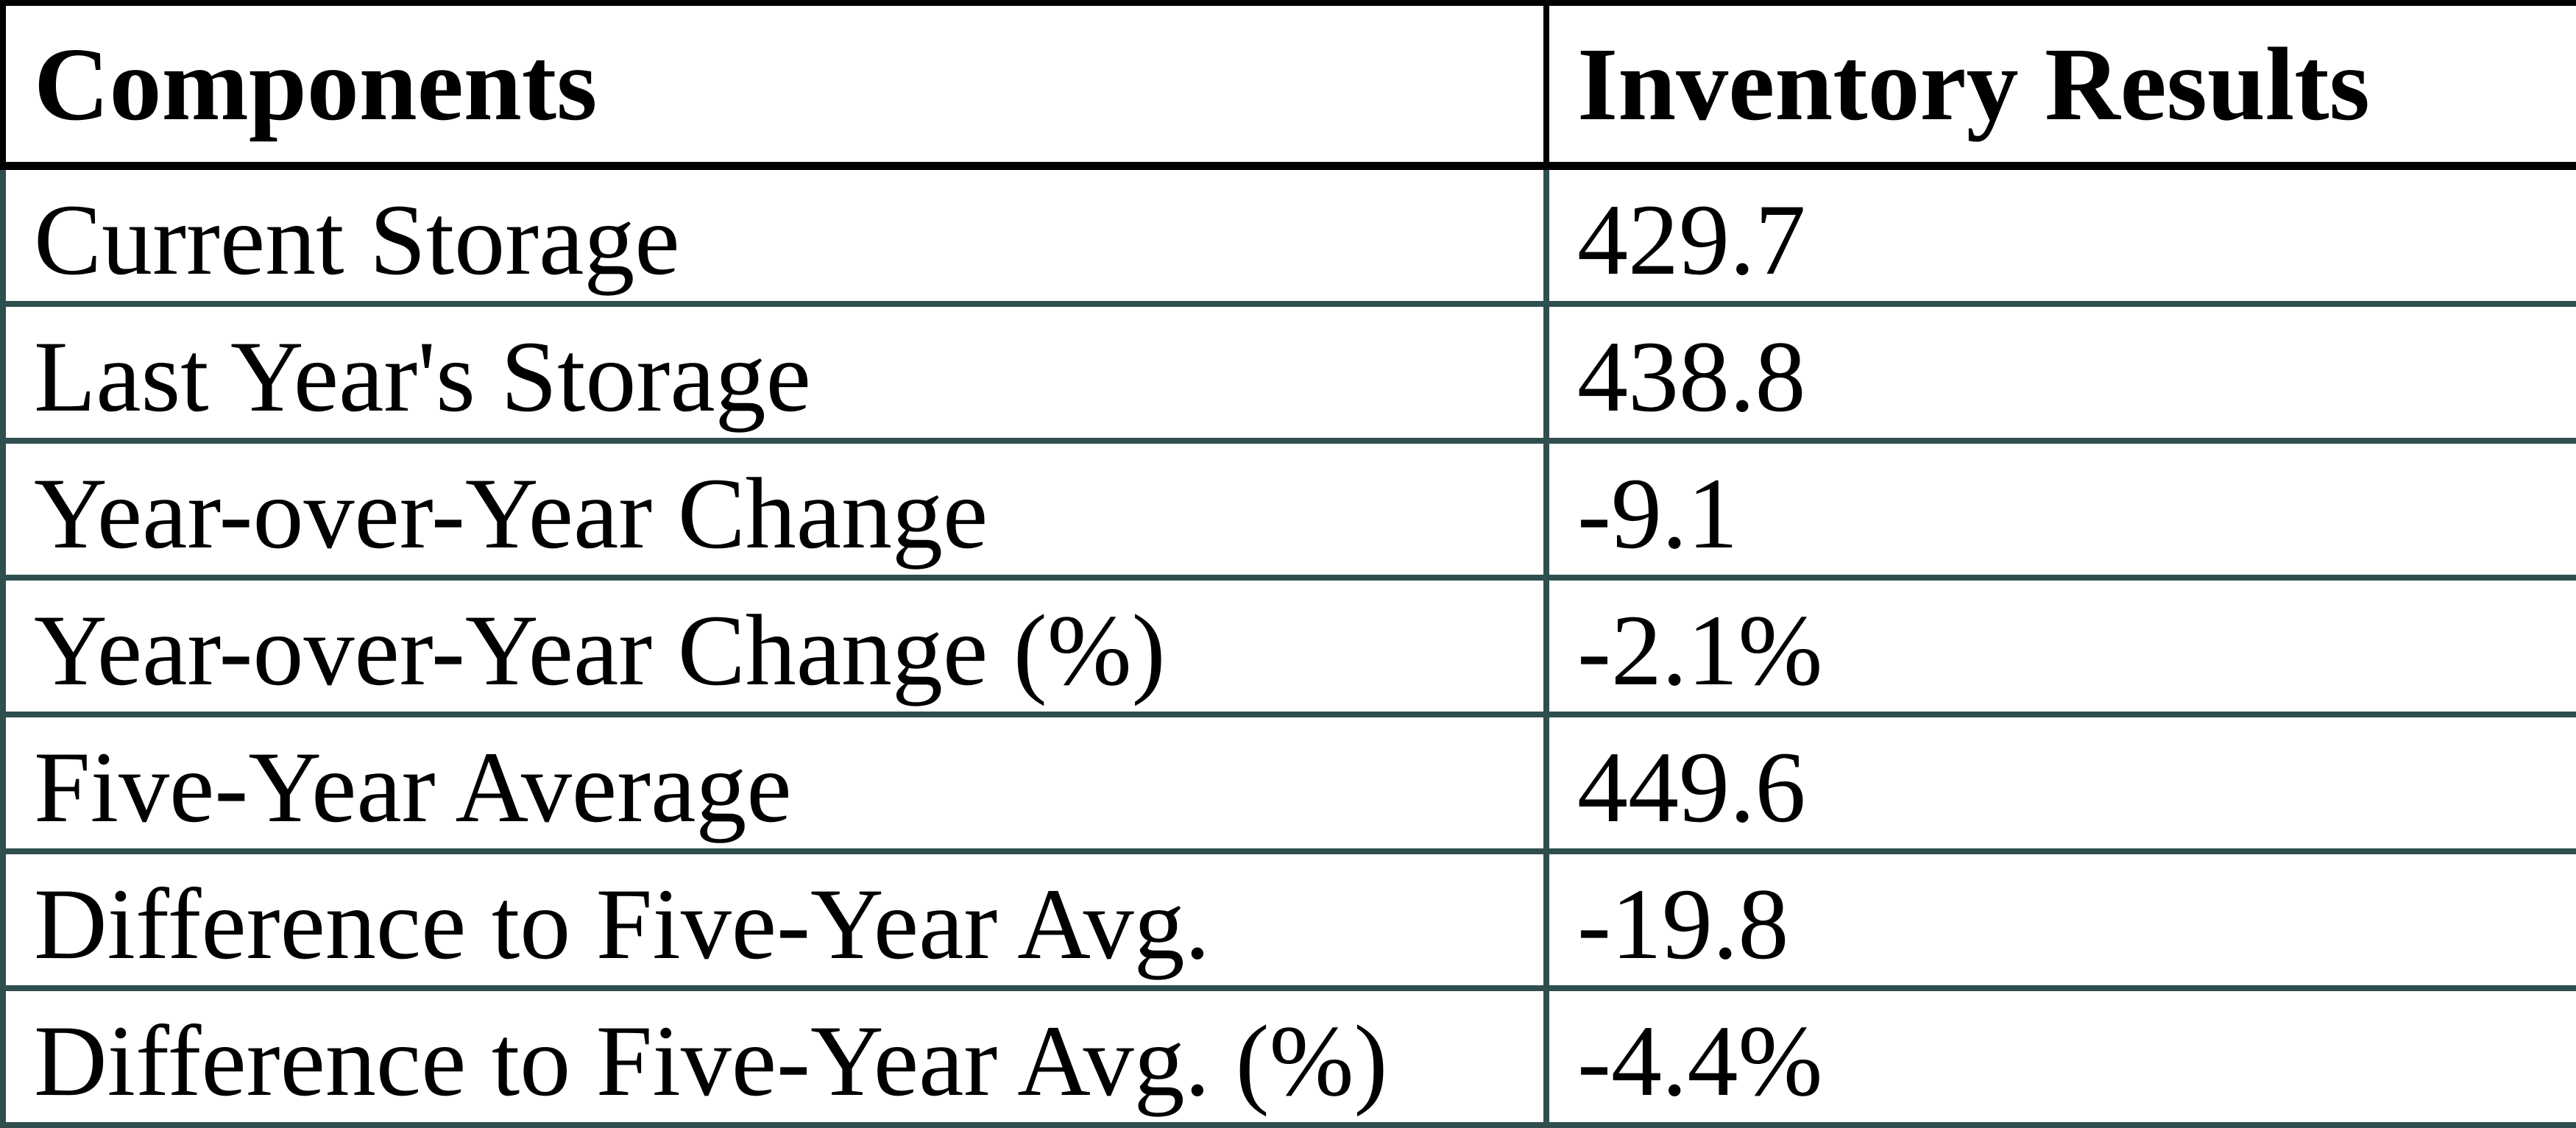  What do you see at coordinates (2059, 1056) in the screenshot?
I see `inventory-value-cell: -4.4%` at bounding box center [2059, 1056].